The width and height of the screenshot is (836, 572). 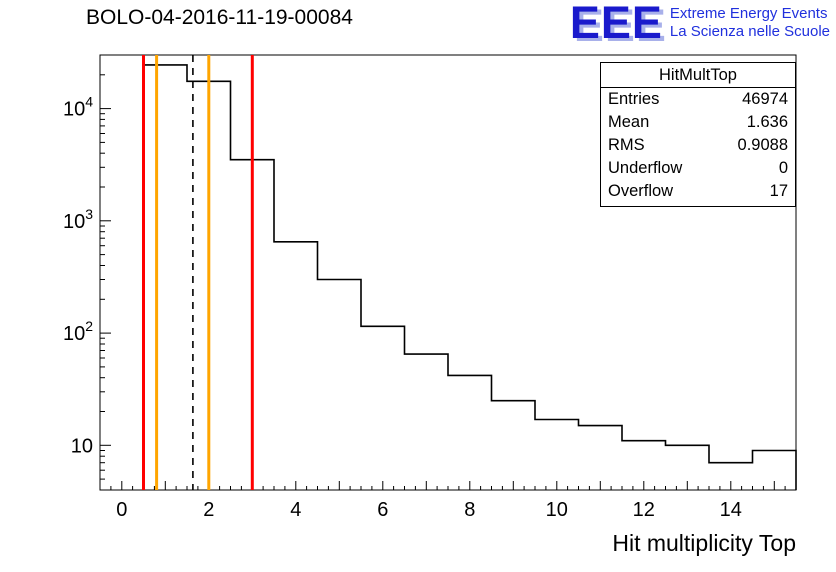 I want to click on y-tick-label: 10⁴, so click(x=78, y=107).